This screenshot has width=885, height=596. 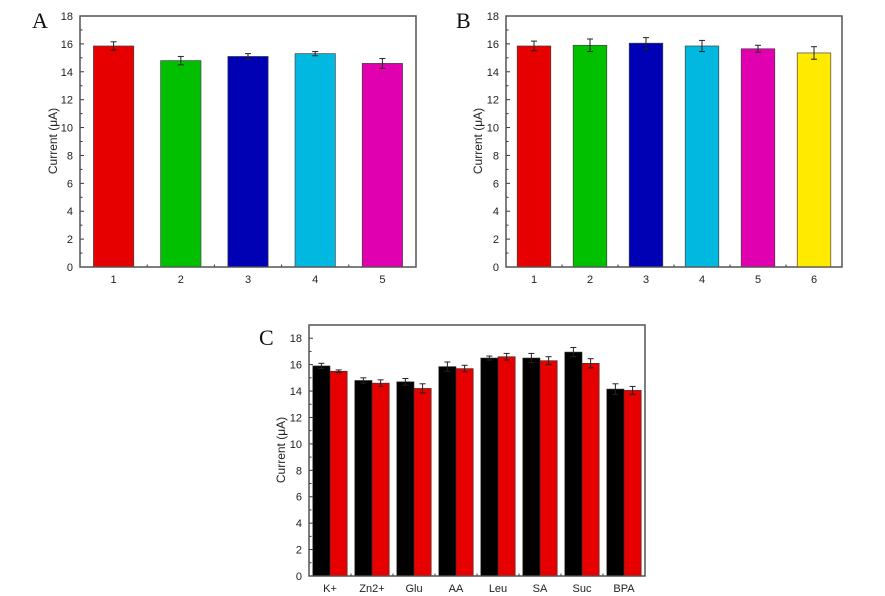 What do you see at coordinates (496, 240) in the screenshot?
I see `y-tick-label-b: 2` at bounding box center [496, 240].